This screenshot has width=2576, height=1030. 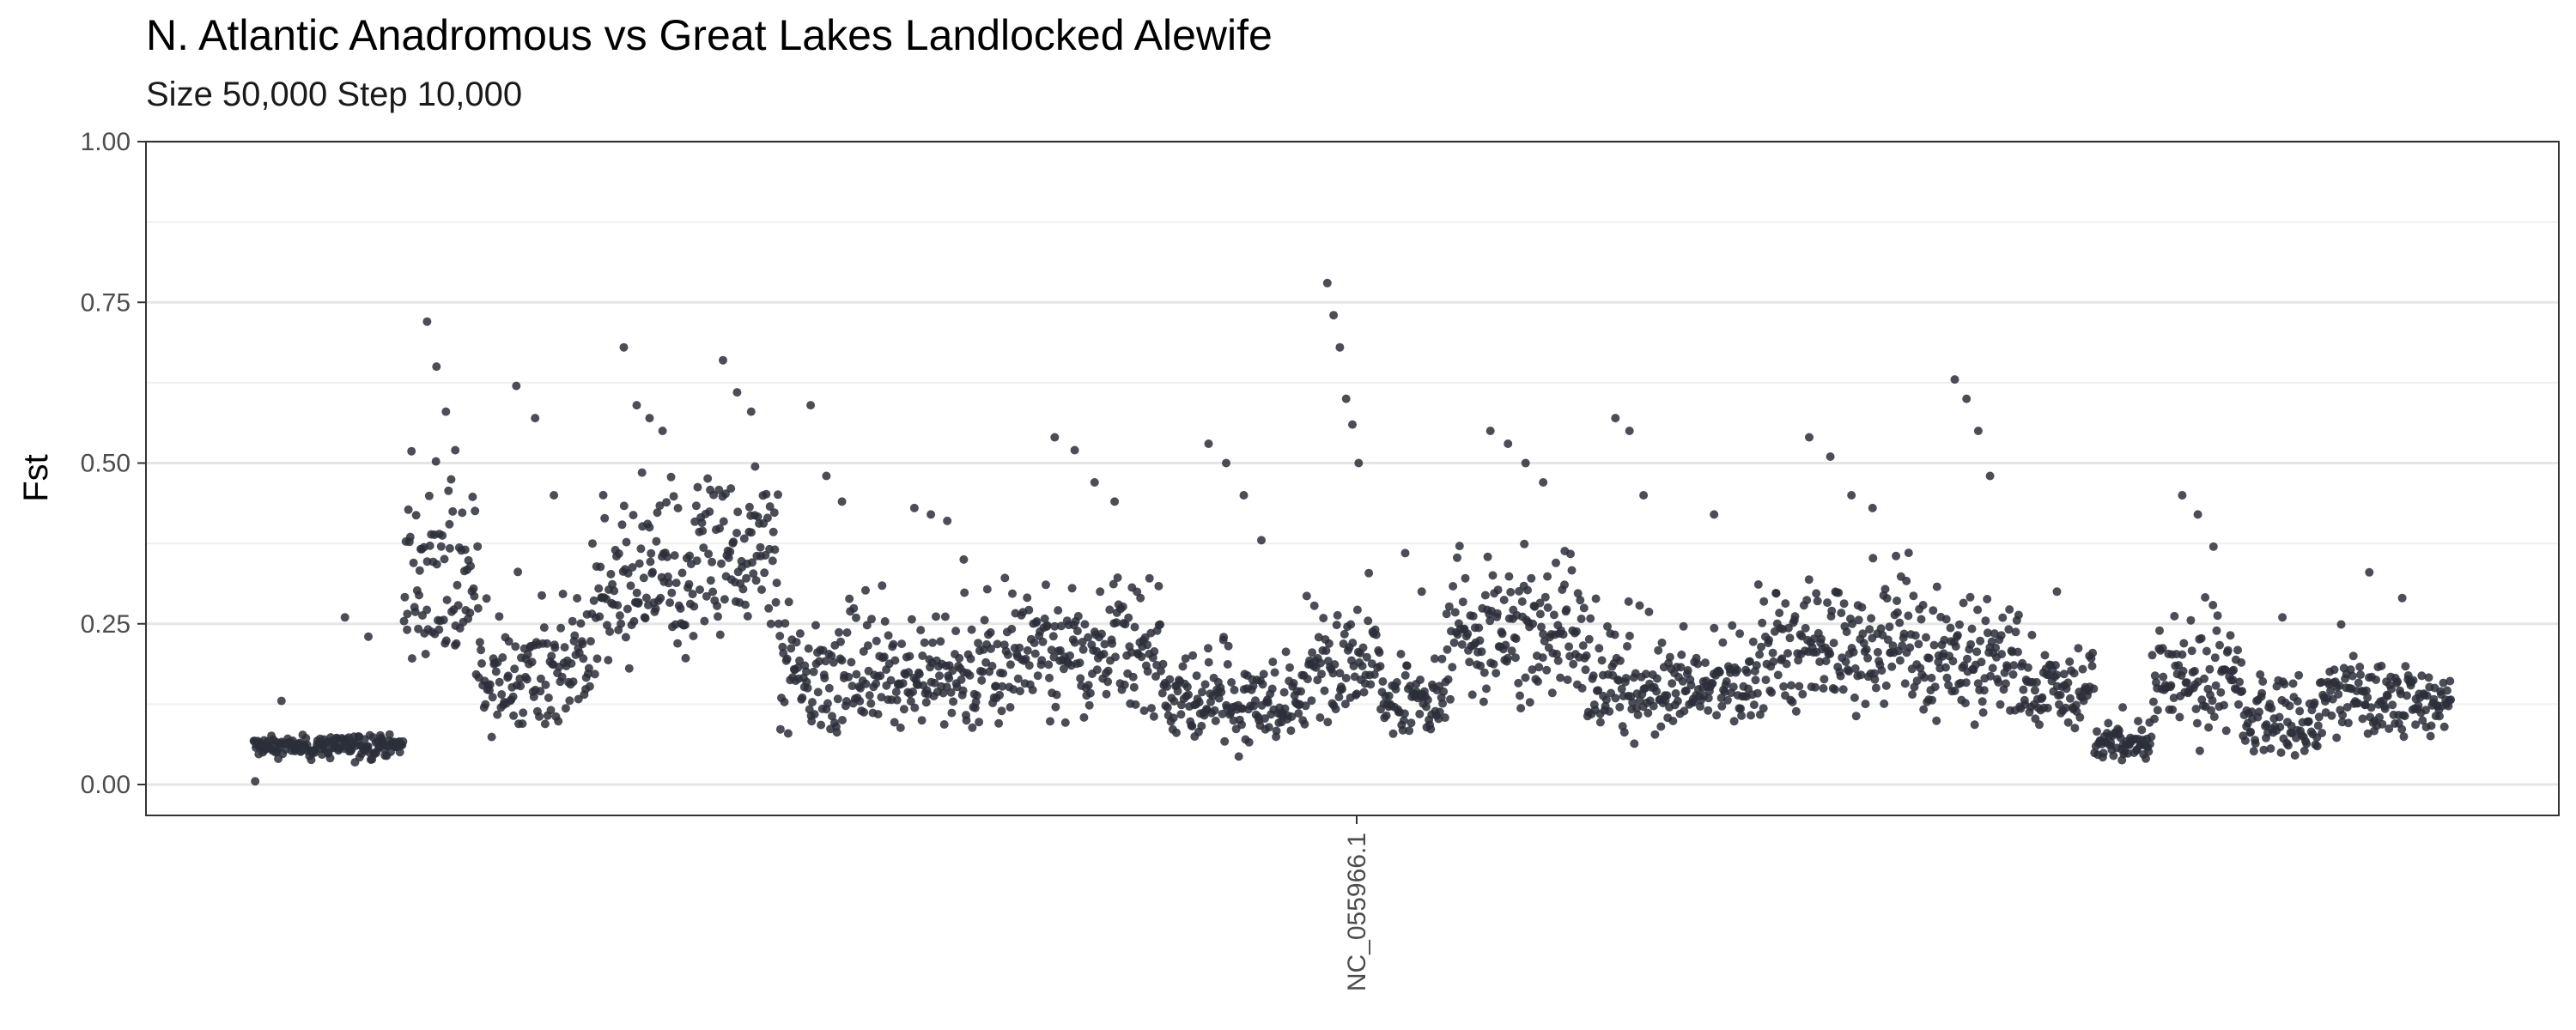 I want to click on y-axis: 0.00 0.25 0.50 0.75 1.00, so click(x=113, y=463).